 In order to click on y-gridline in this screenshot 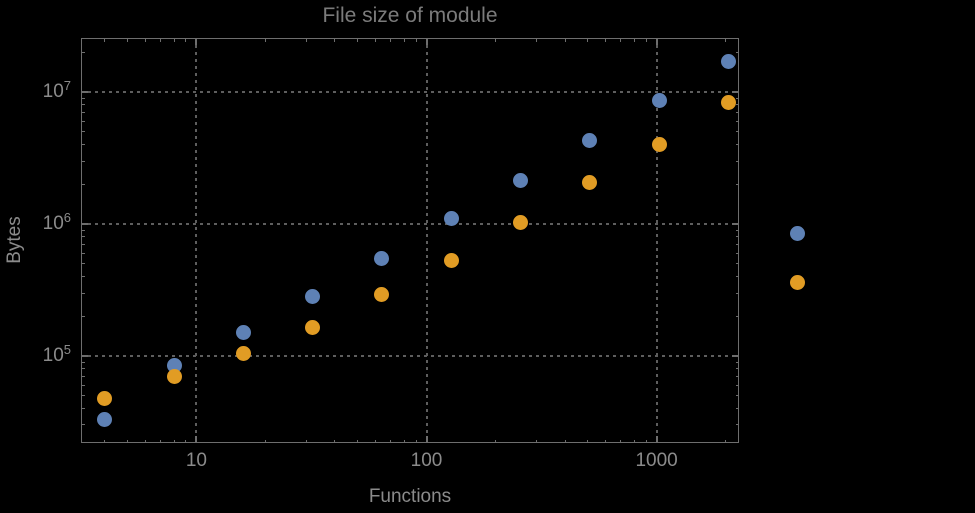, I will do `click(410, 92)`.